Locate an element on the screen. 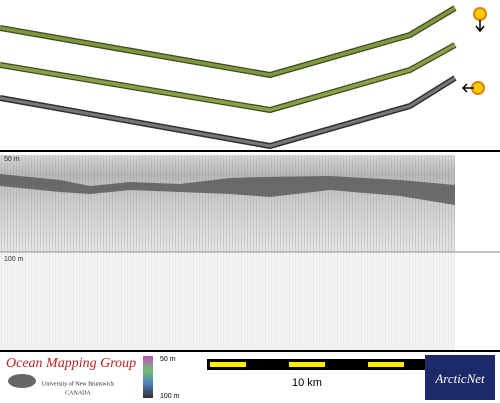  logo-right: ArcticNet is located at coordinates (459, 378).